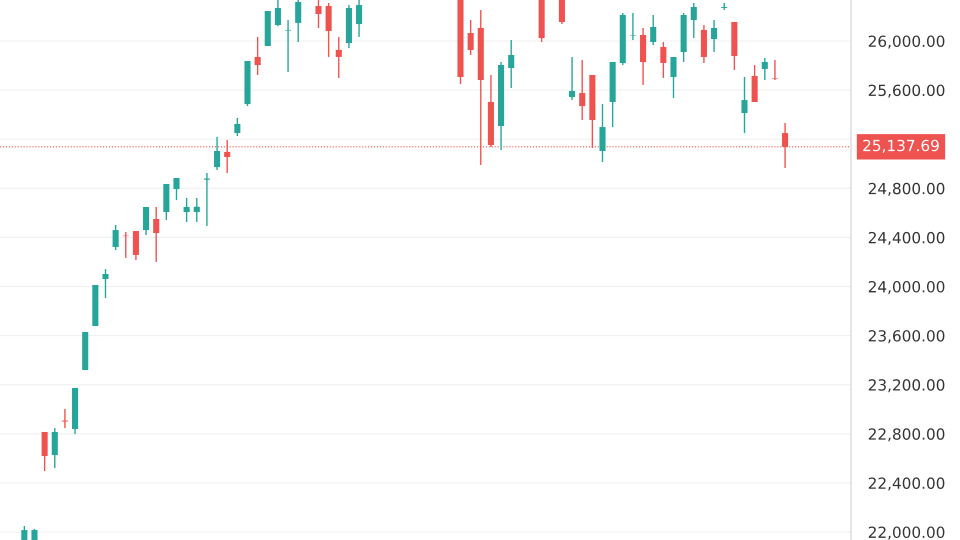  What do you see at coordinates (901, 146) in the screenshot?
I see `ref-line-label: 25,137.69` at bounding box center [901, 146].